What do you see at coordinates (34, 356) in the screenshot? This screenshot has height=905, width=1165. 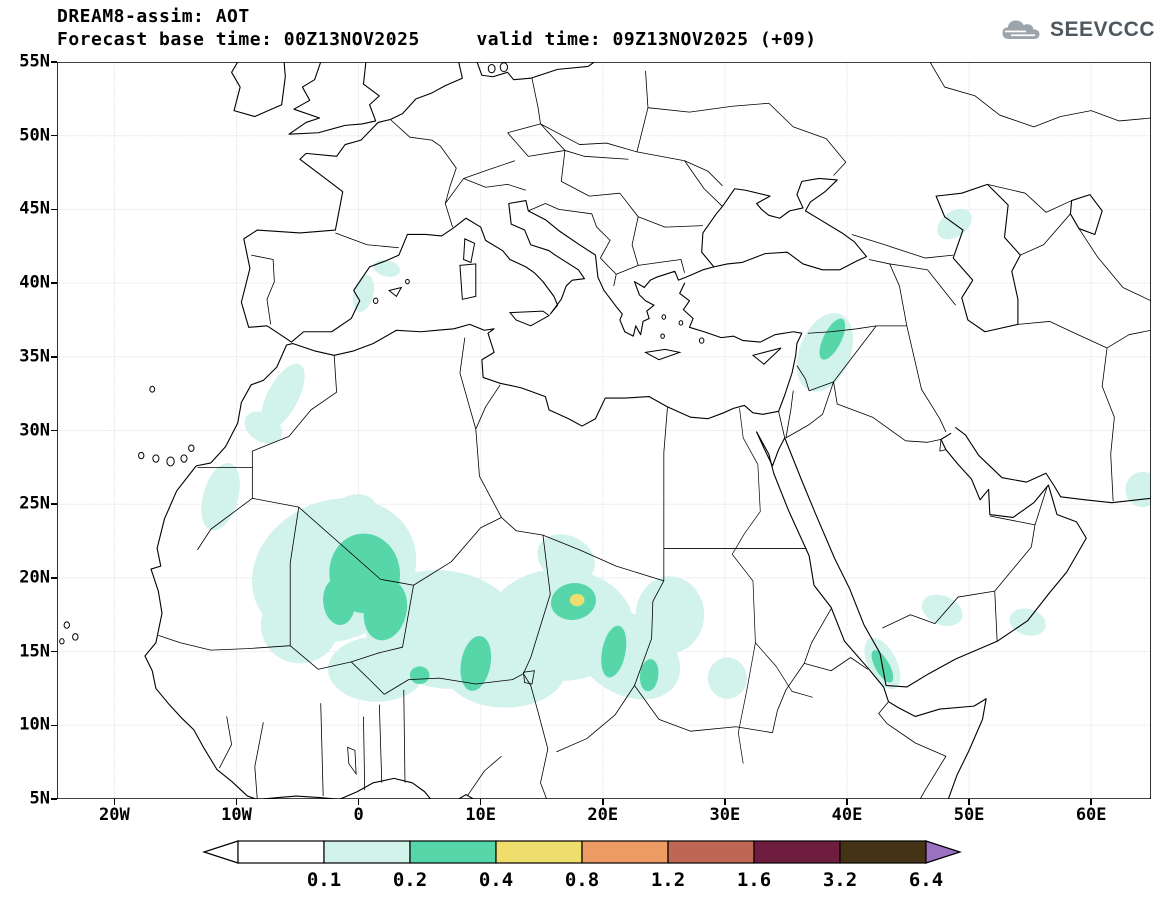 I see `y-axis-label: 35N` at bounding box center [34, 356].